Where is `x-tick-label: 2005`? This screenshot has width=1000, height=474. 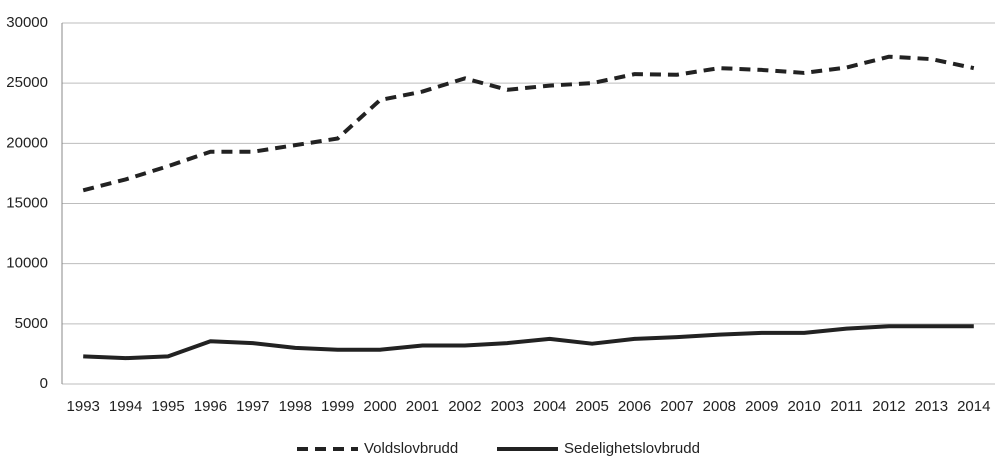
x-tick-label: 2005 is located at coordinates (591, 406).